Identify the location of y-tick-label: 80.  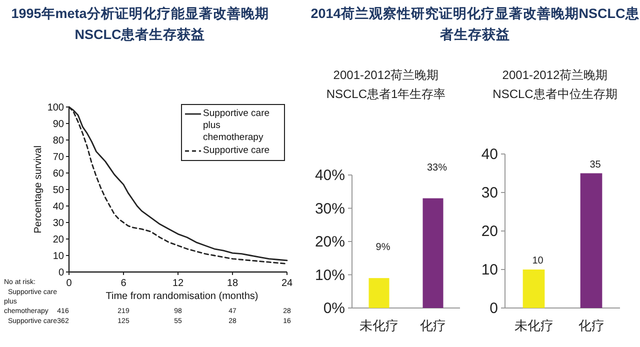
(58, 141).